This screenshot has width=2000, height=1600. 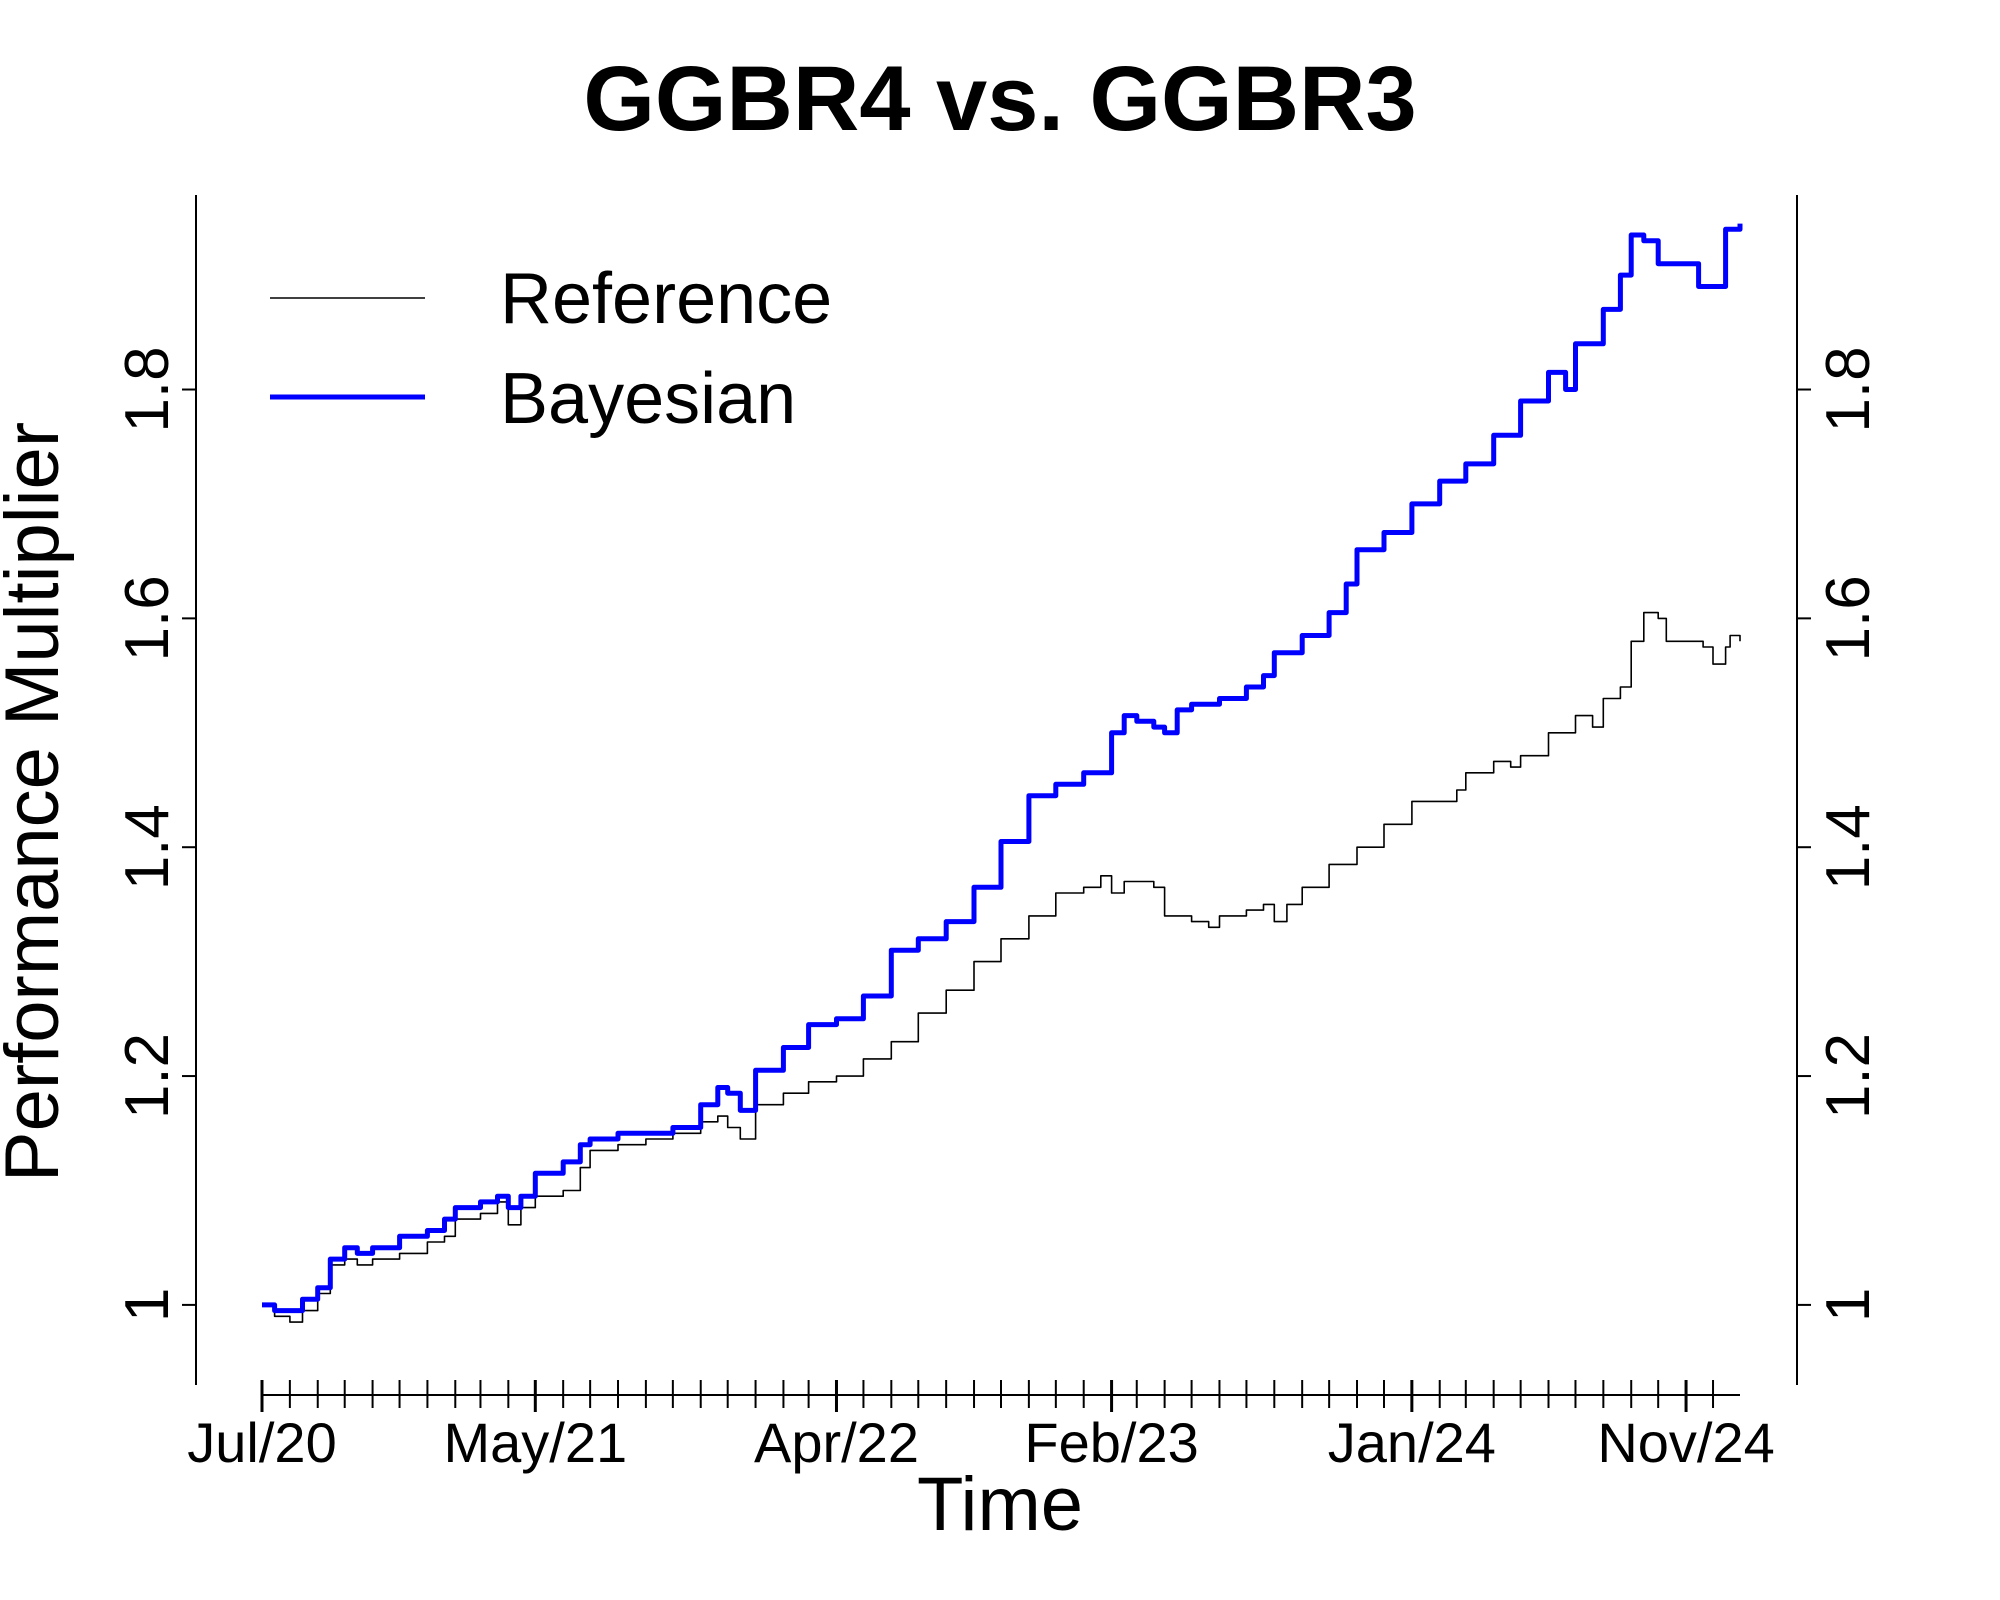 I want to click on chart-title: GGBR4 vs. GGBR3, so click(x=999, y=99).